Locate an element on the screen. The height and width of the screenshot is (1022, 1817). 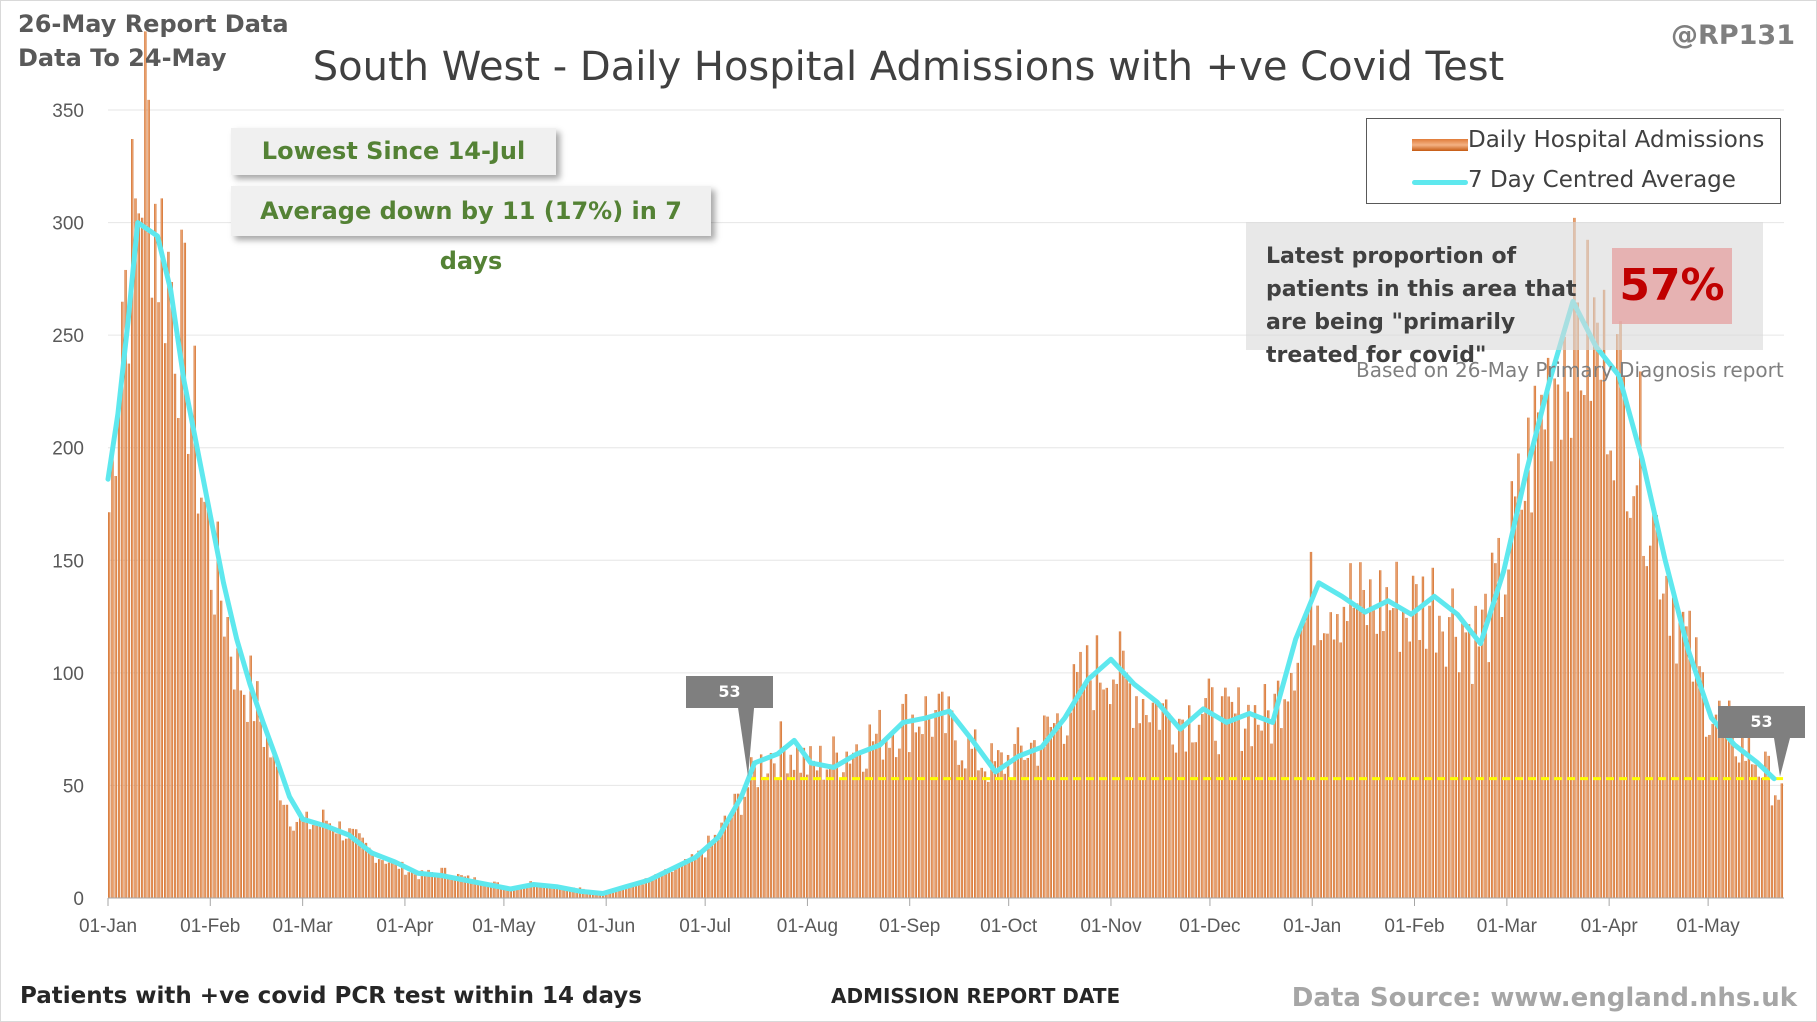
x-tick-label: 01-Jul is located at coordinates (705, 926).